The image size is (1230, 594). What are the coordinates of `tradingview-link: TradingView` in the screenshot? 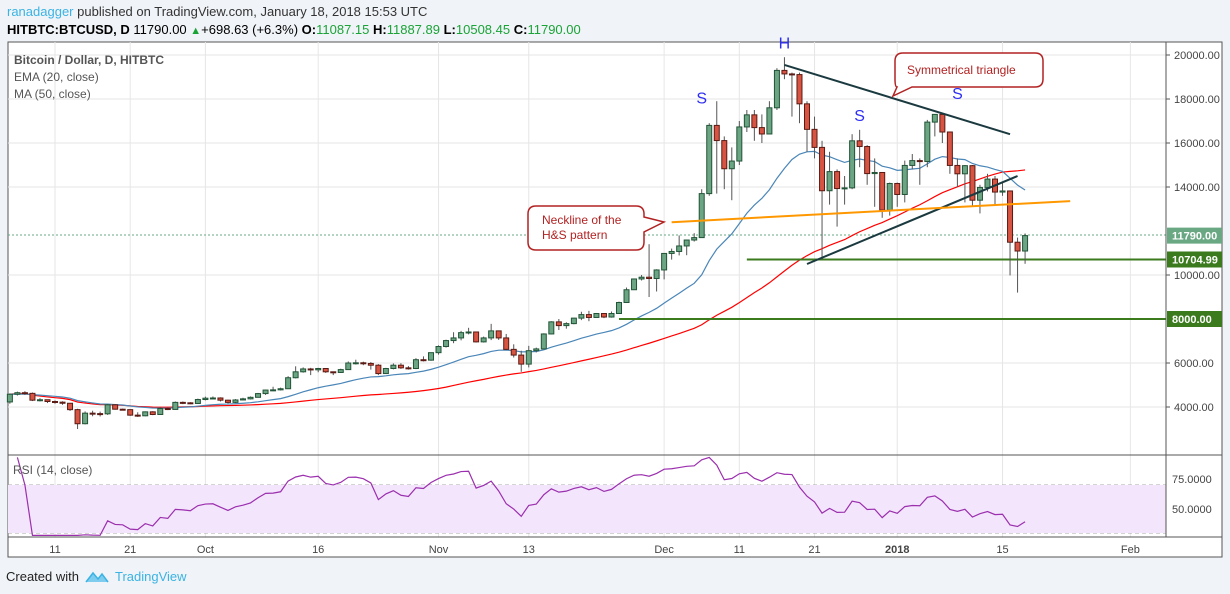 It's located at (150, 576).